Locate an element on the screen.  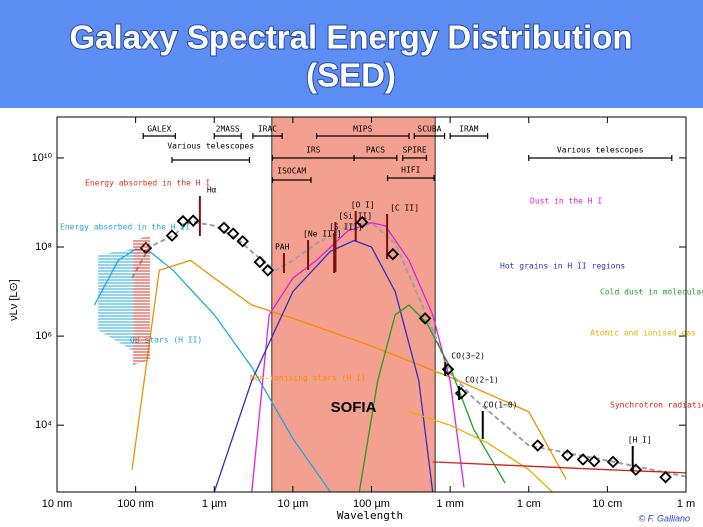
absorbed-hi-area is located at coordinates (141, 300).